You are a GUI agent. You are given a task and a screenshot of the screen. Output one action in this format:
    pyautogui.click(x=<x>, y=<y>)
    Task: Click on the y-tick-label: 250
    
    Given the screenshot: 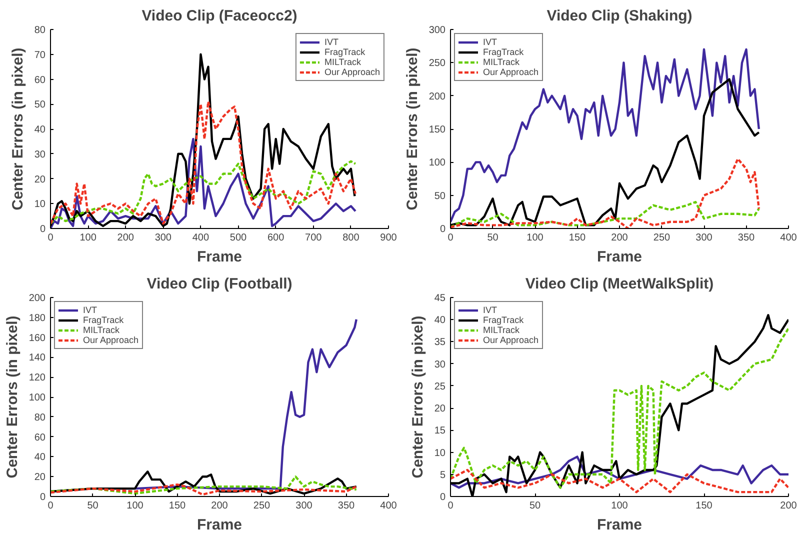 What is the action you would take?
    pyautogui.click(x=437, y=64)
    